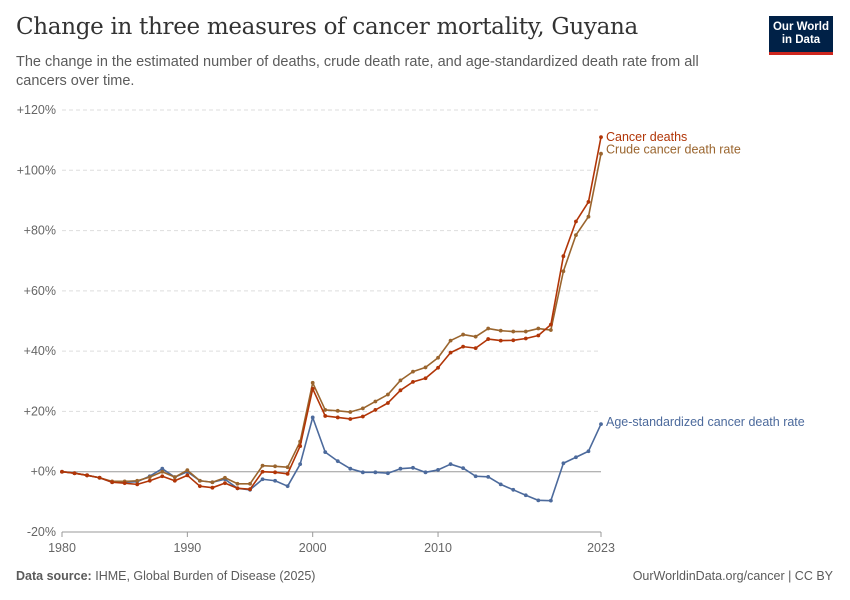  What do you see at coordinates (801, 35) in the screenshot?
I see `owid-logo: Our World in Data` at bounding box center [801, 35].